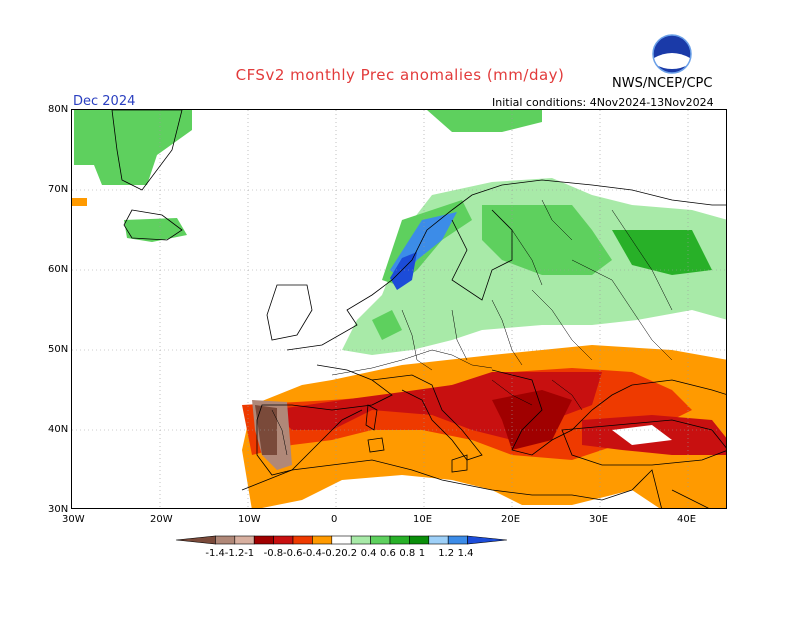  I want to click on lon-label-20e: 20E, so click(511, 519).